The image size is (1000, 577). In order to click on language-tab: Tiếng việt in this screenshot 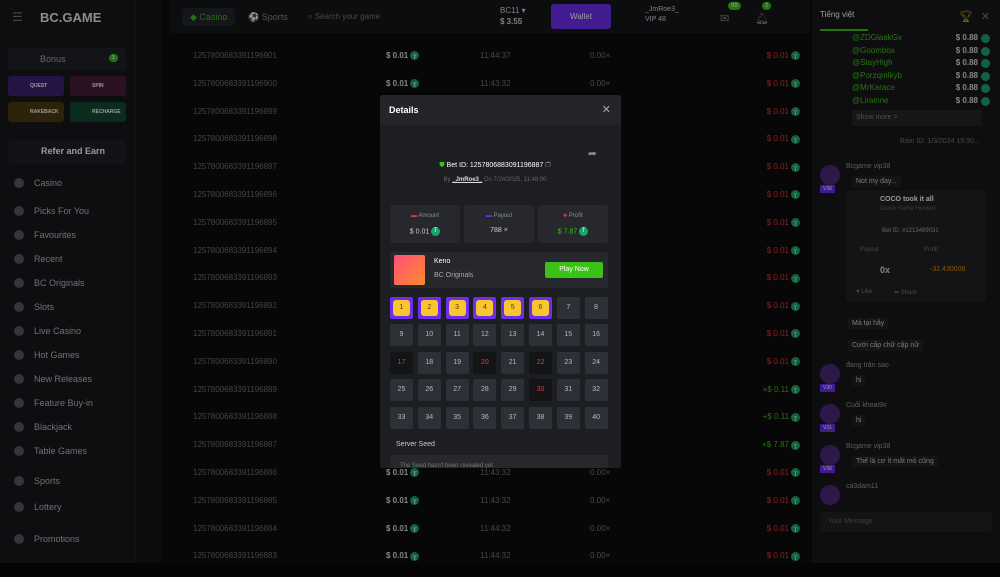, I will do `click(844, 20)`.